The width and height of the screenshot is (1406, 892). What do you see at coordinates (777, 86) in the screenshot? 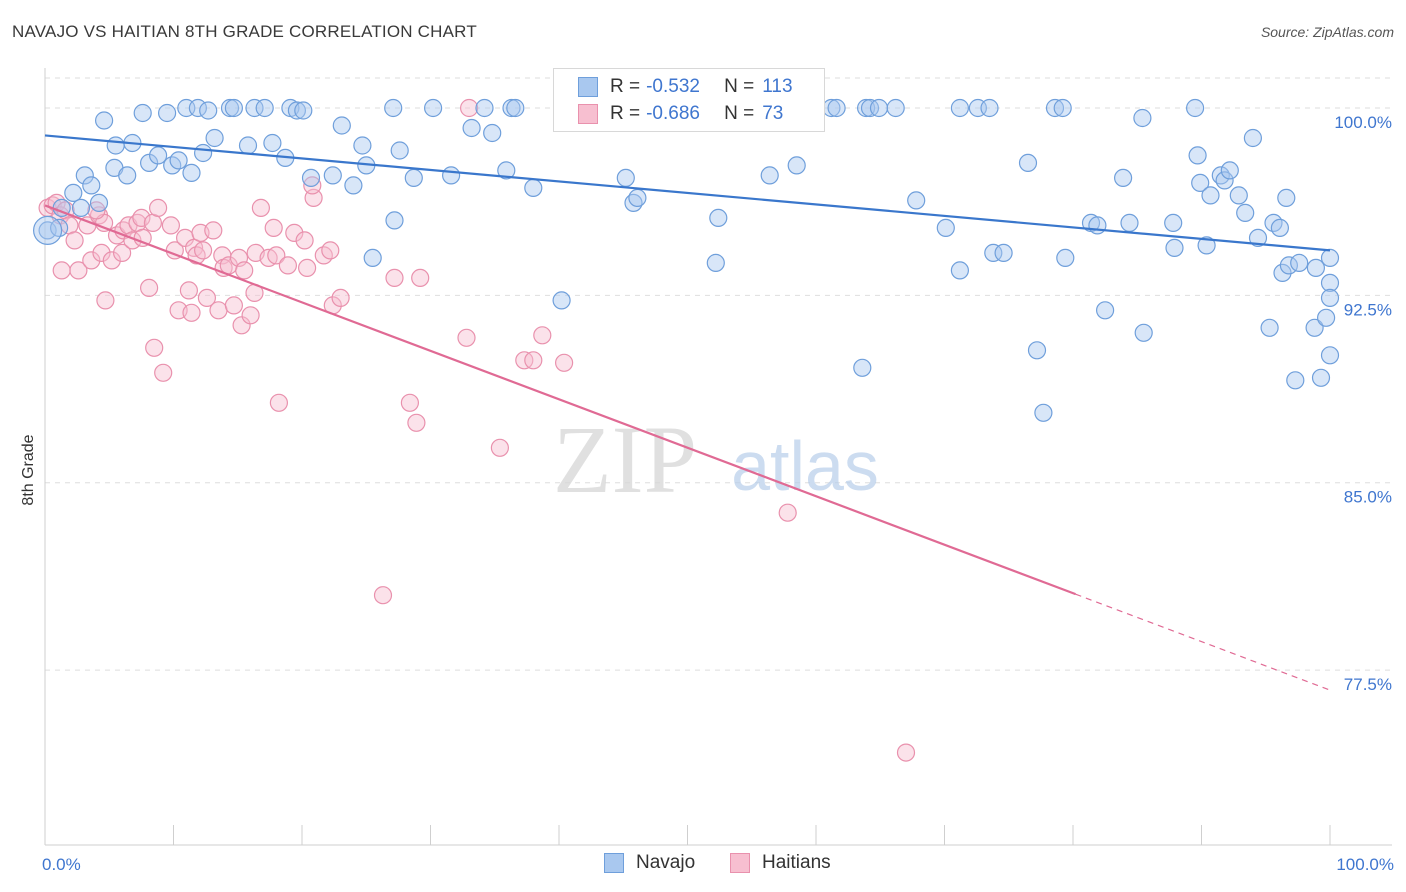
I see `n-value: 113` at bounding box center [777, 86].